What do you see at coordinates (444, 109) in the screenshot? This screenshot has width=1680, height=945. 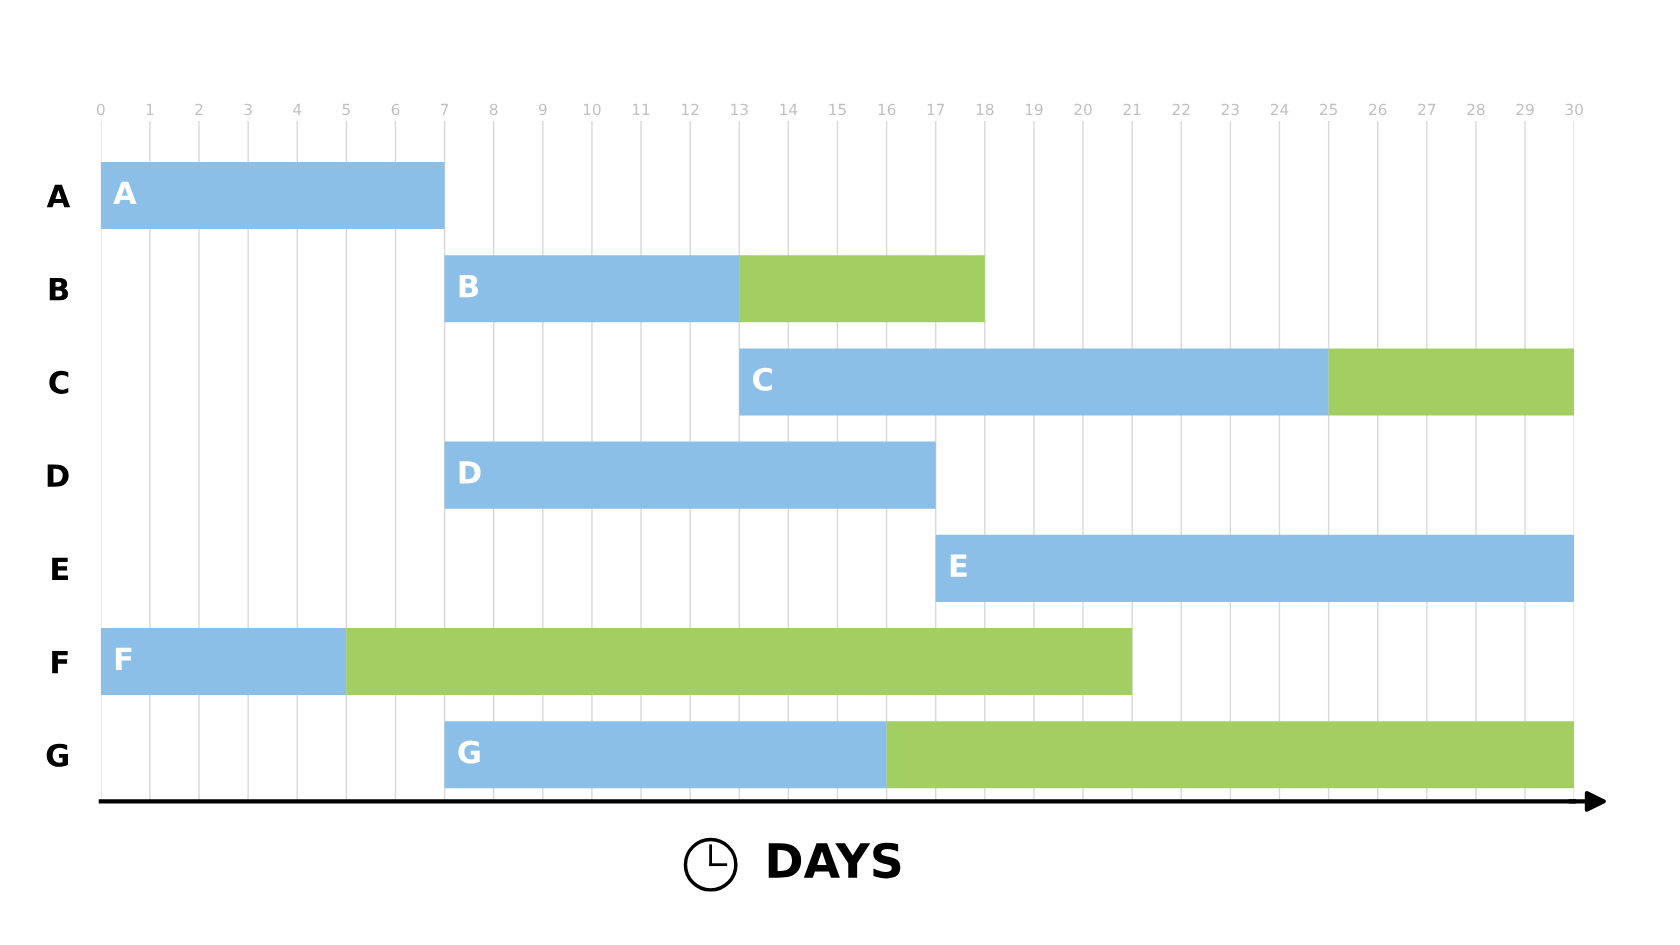 I see `x-tick-label: 7` at bounding box center [444, 109].